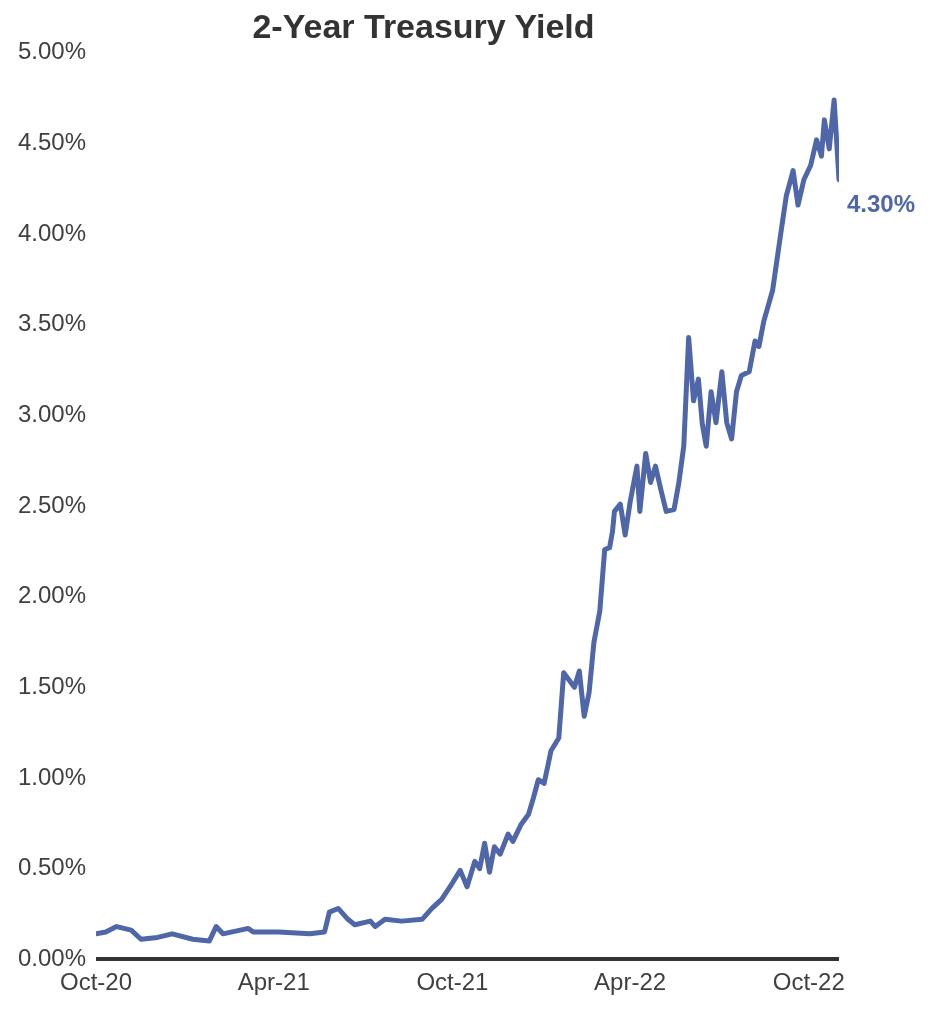 The height and width of the screenshot is (1018, 947). What do you see at coordinates (52, 685) in the screenshot?
I see `y-tick-label: 1.50%` at bounding box center [52, 685].